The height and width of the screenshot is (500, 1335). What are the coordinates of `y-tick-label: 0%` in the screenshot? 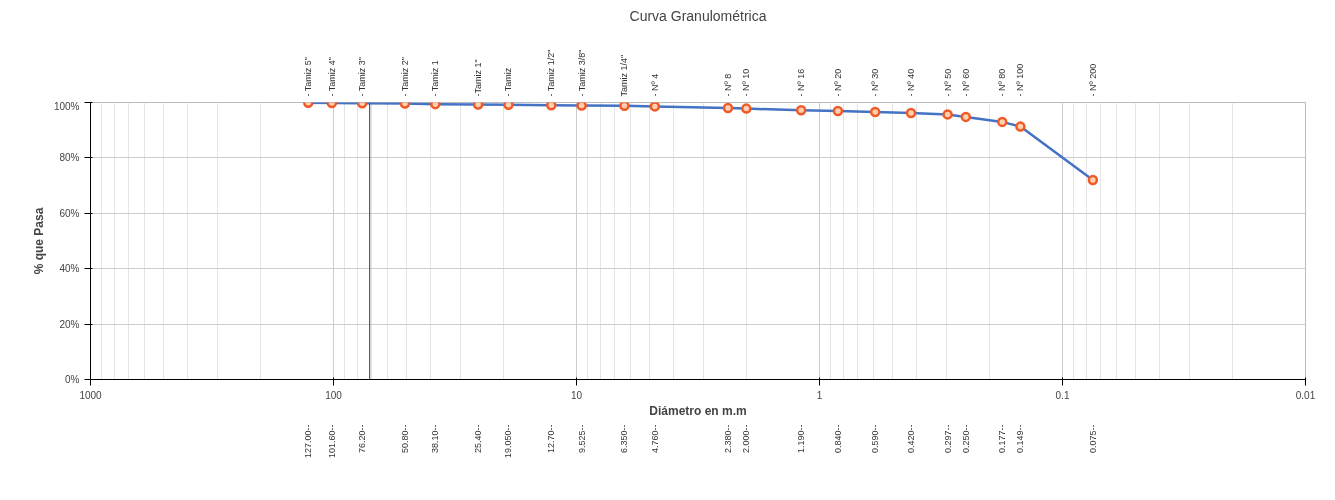 It's located at (72, 379).